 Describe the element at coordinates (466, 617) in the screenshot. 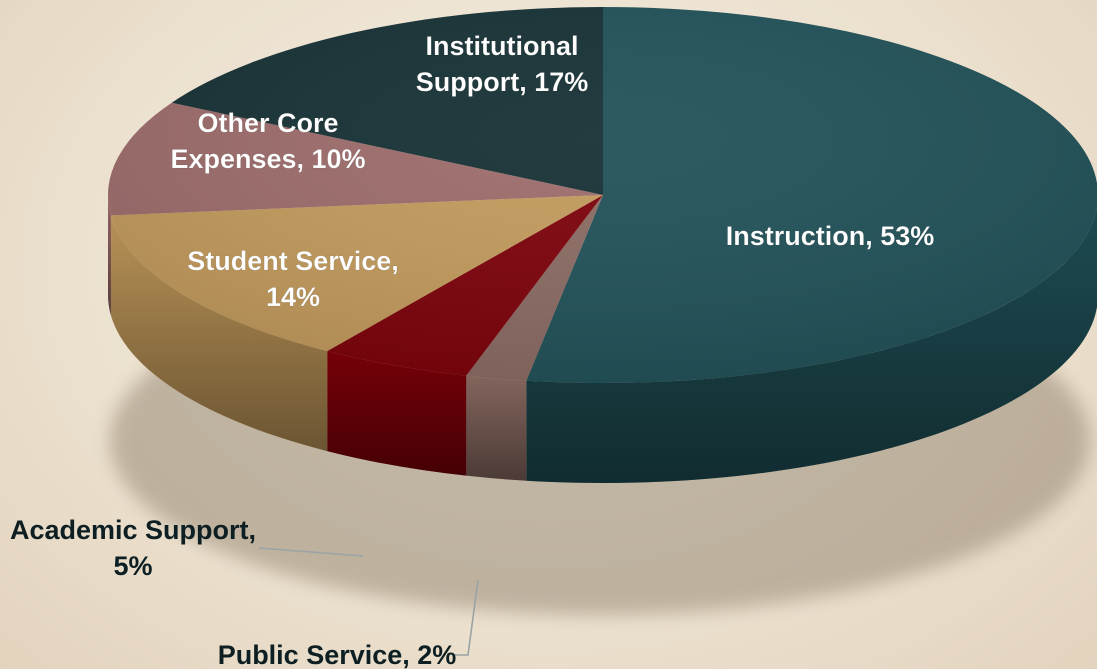

I see `leader-line-public-service` at that location.